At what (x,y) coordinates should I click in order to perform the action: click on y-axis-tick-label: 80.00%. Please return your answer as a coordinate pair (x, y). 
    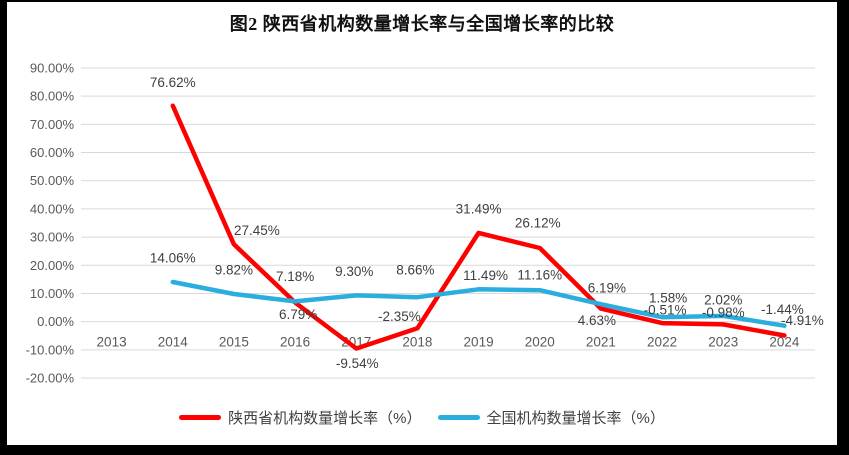
    Looking at the image, I should click on (52, 96).